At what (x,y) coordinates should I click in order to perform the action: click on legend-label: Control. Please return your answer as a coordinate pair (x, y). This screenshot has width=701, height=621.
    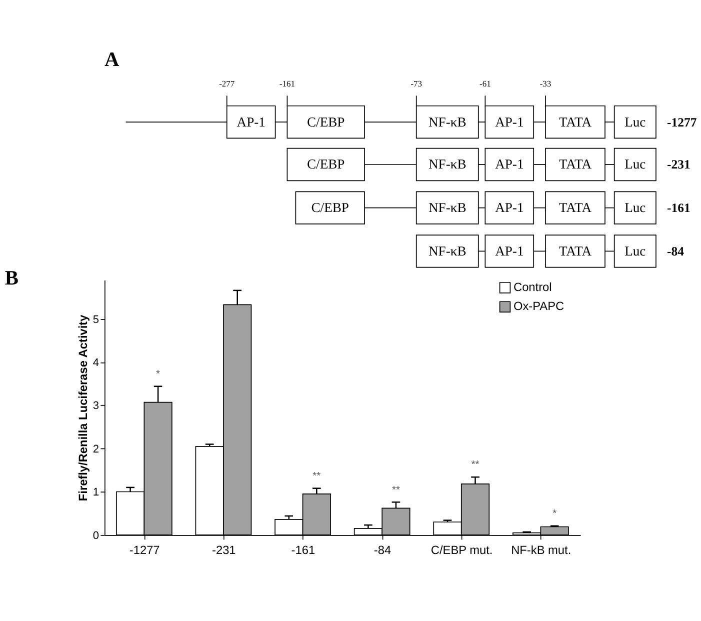
    Looking at the image, I should click on (533, 287).